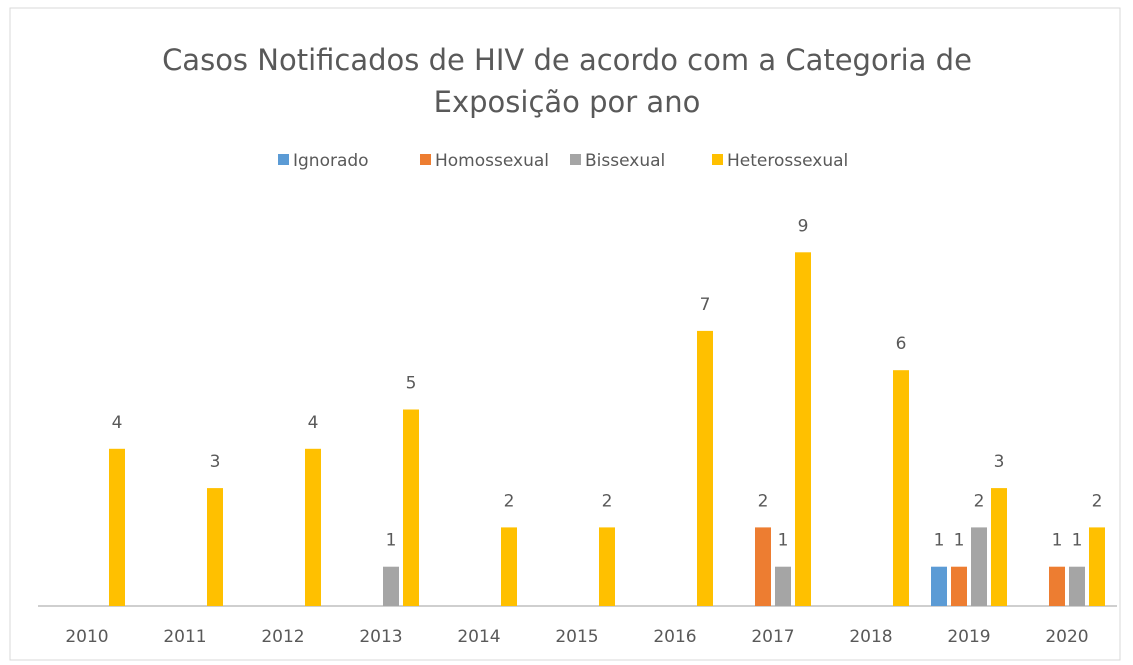  Describe the element at coordinates (331, 161) in the screenshot. I see `legend-label: Ignorado` at that location.